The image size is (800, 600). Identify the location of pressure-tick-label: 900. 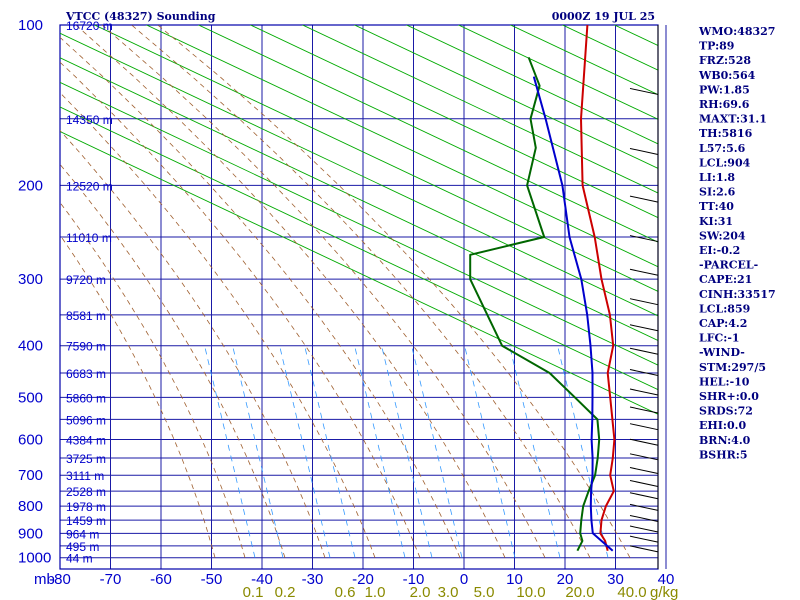
(30, 533).